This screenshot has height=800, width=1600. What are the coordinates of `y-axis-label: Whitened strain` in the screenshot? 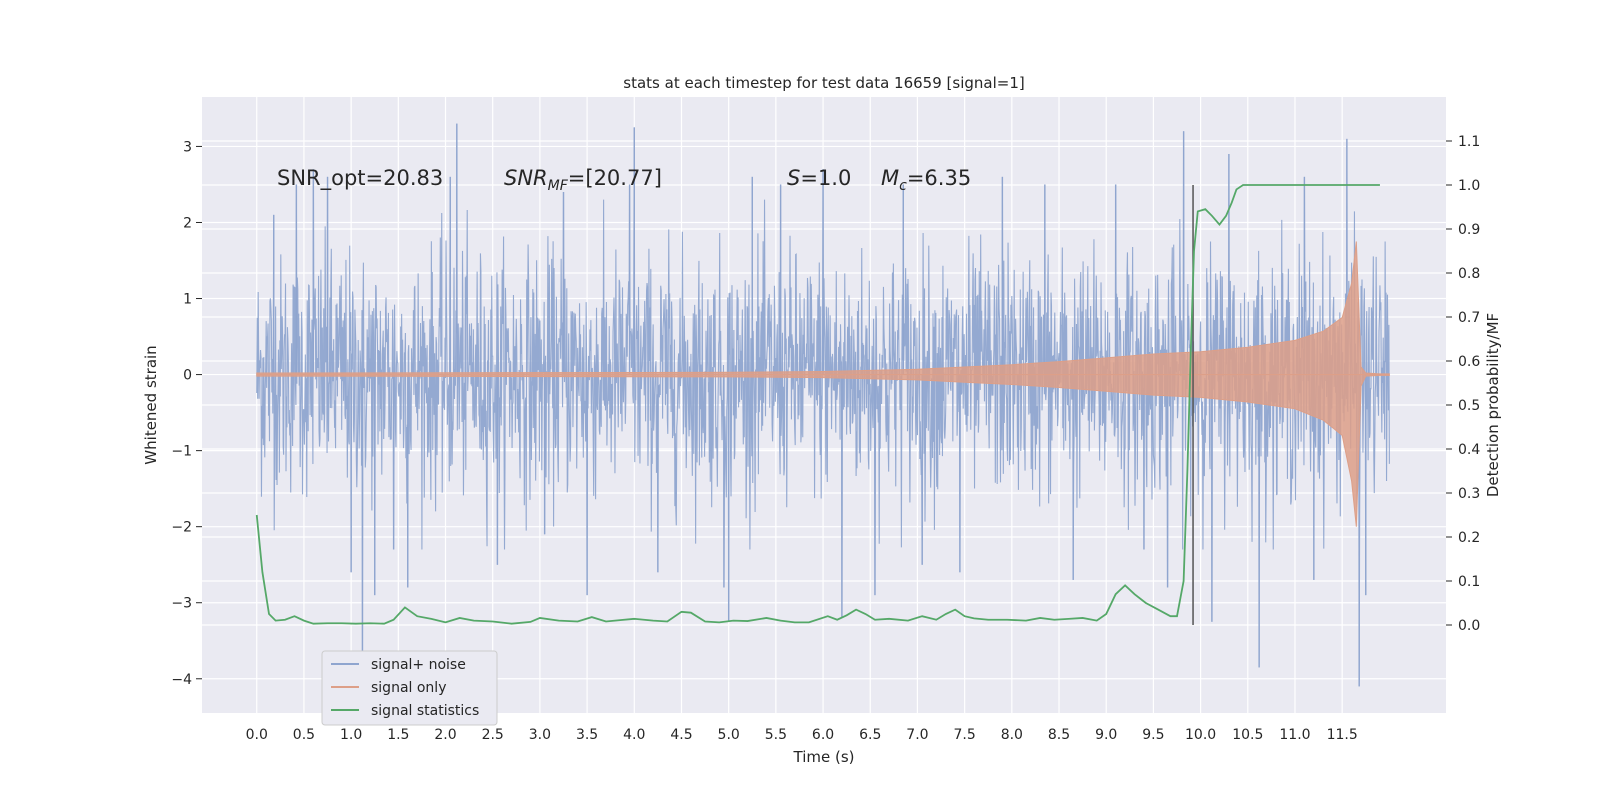 It's located at (151, 404).